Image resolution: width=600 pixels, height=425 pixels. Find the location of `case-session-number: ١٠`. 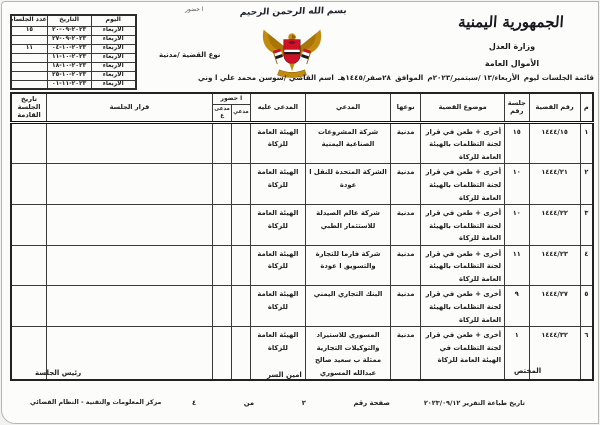

case-session-number: ١٠ is located at coordinates (517, 225).